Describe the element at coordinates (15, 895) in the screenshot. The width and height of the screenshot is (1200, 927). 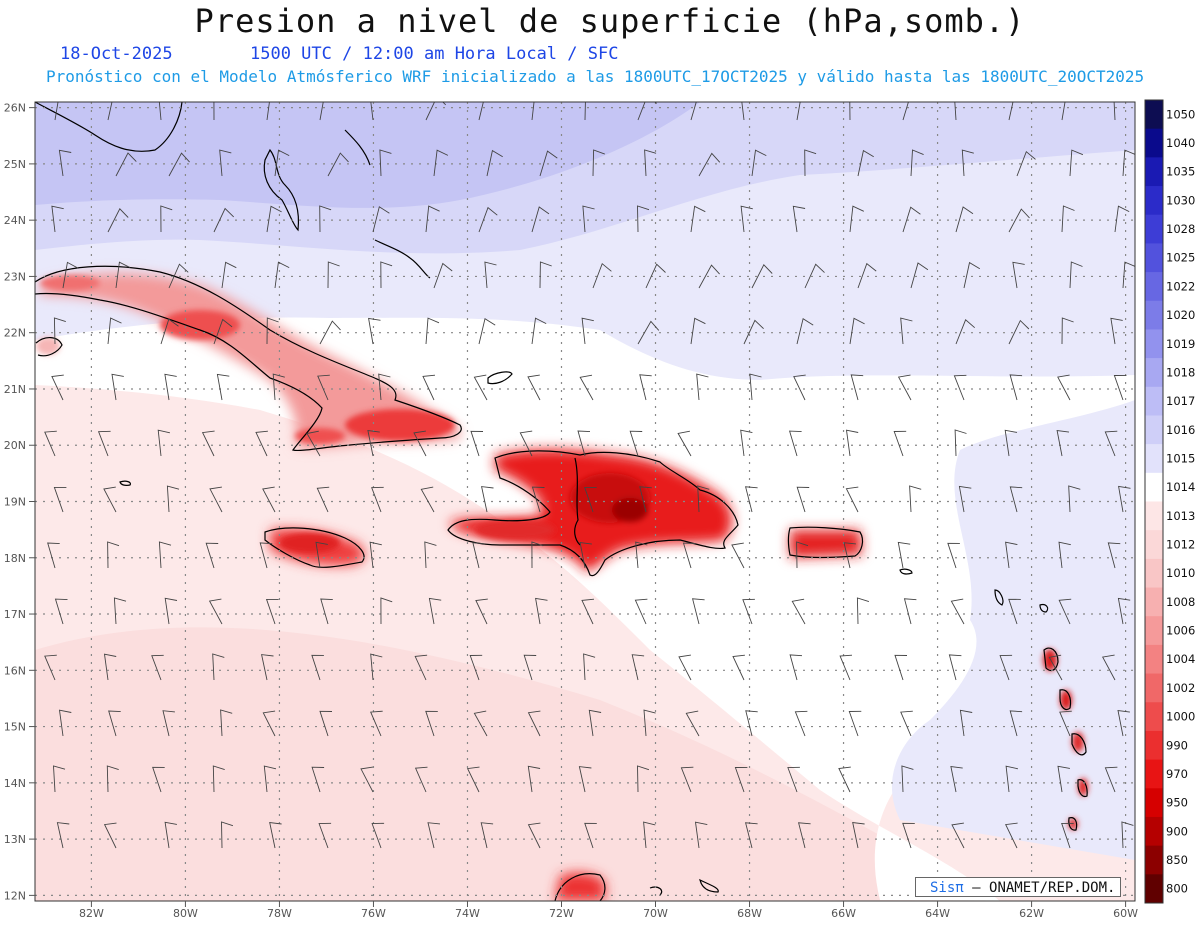
I see `lat-label: 12N` at that location.